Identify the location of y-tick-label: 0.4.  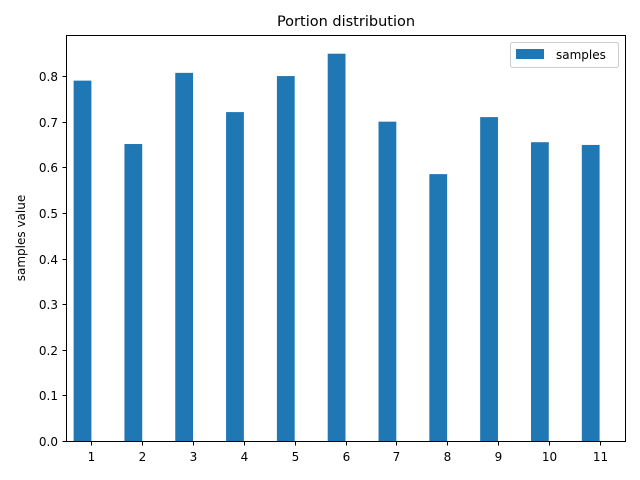
(48, 260).